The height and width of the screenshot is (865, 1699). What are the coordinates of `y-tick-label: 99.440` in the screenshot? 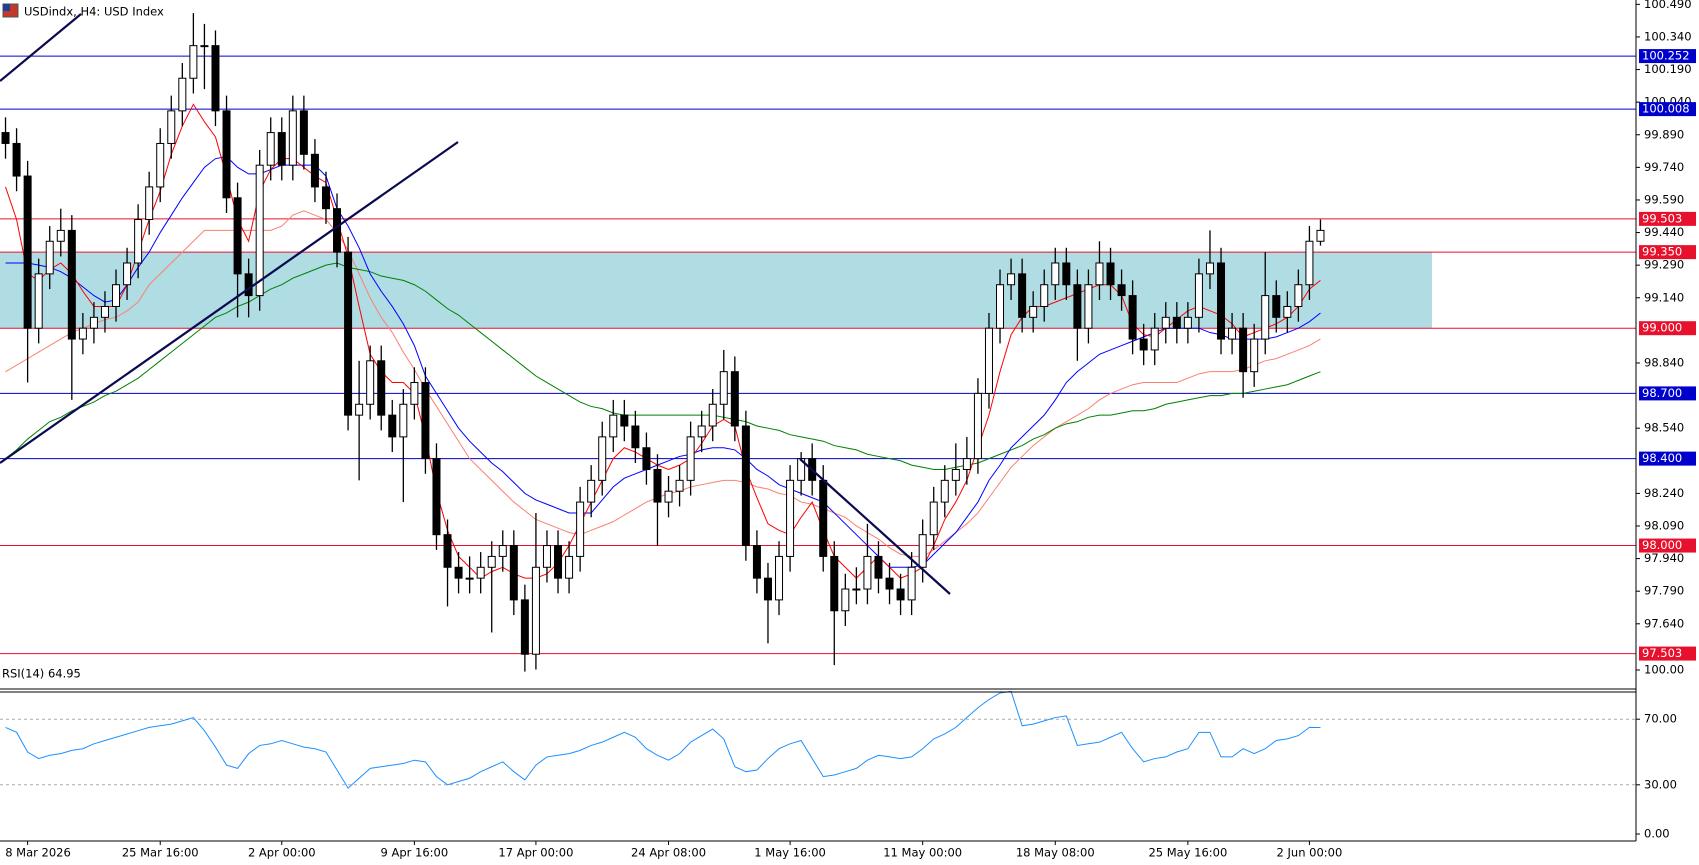 It's located at (1664, 232).